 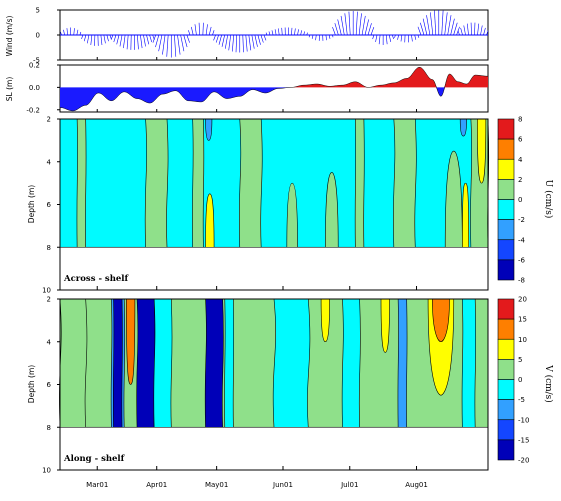 I want to click on u-colorbar-tick-label: -8, so click(x=521, y=281).